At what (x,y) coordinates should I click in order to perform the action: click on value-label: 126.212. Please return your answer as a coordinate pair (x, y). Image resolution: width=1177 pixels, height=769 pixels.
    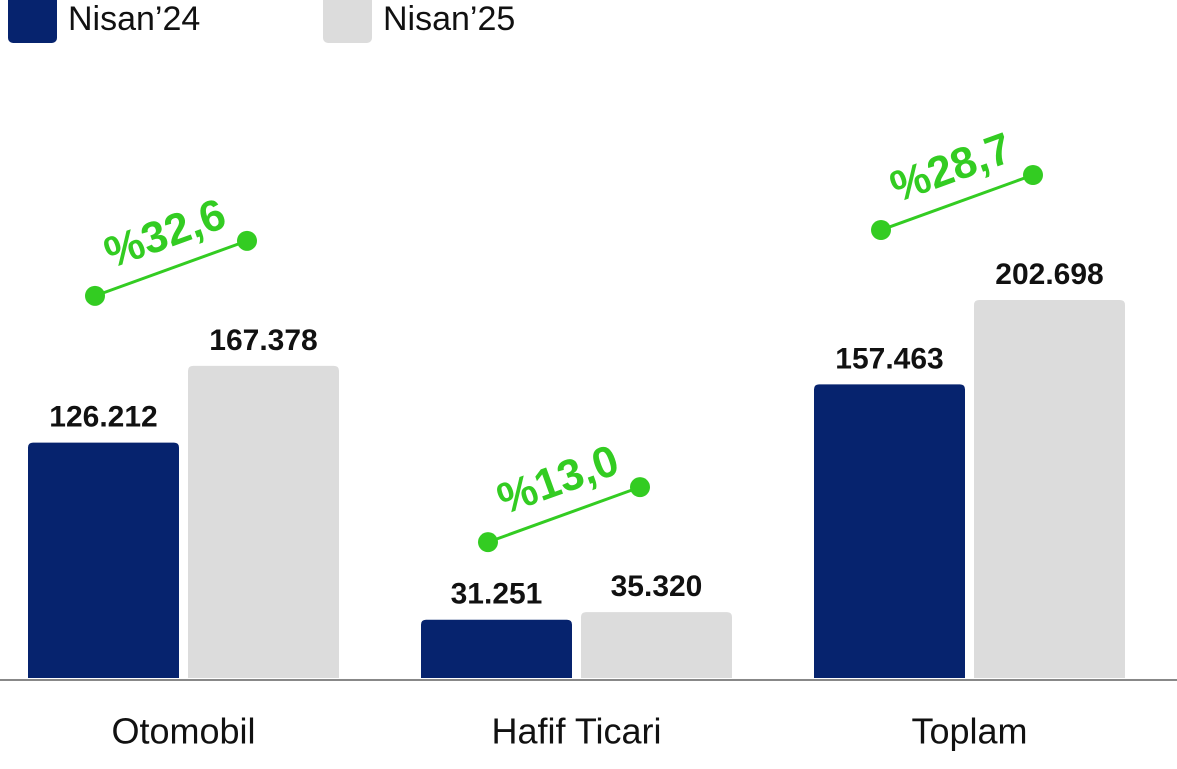
    Looking at the image, I should click on (103, 417).